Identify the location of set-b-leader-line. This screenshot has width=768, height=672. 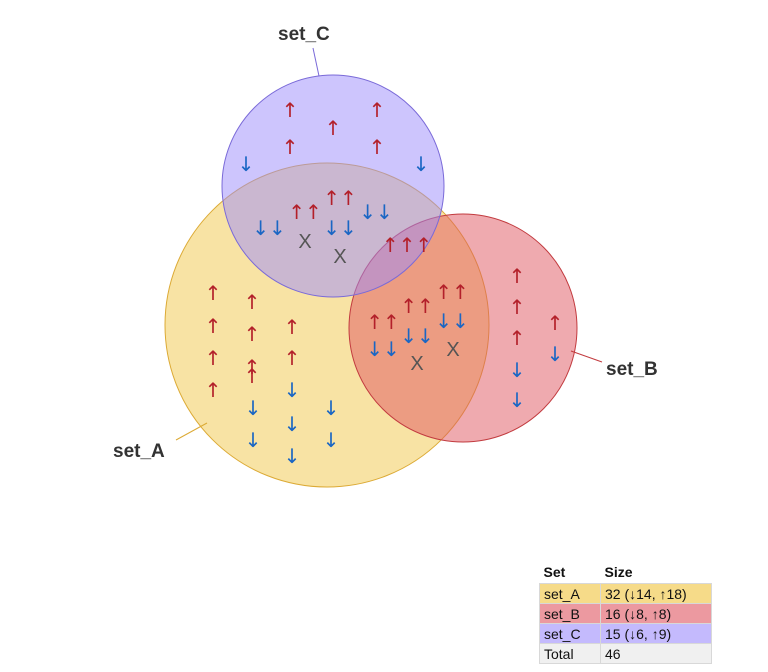
(586, 356).